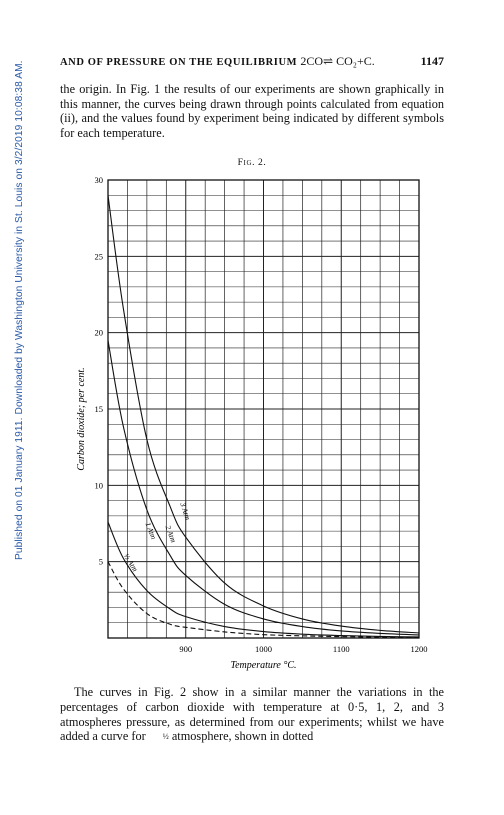 The width and height of the screenshot is (504, 815). What do you see at coordinates (432, 61) in the screenshot?
I see `page-number: 1147` at bounding box center [432, 61].